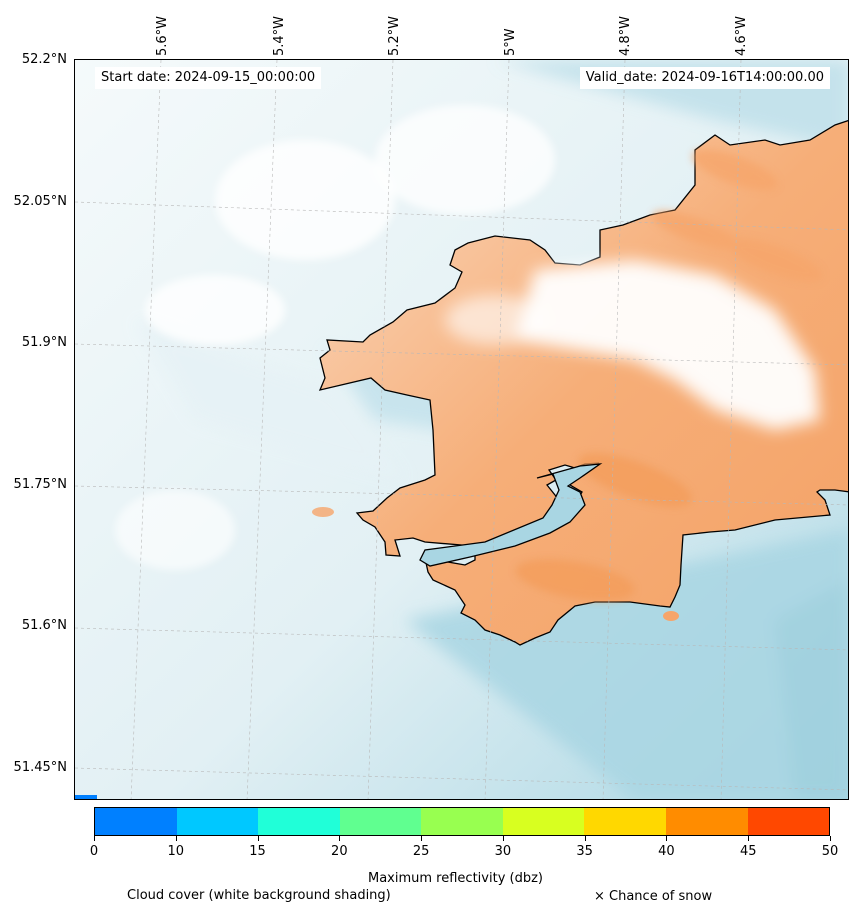 This screenshot has height=914, width=859. Describe the element at coordinates (259, 895) in the screenshot. I see `cloud-cover-legend: Cloud cover (white background shading)` at that location.